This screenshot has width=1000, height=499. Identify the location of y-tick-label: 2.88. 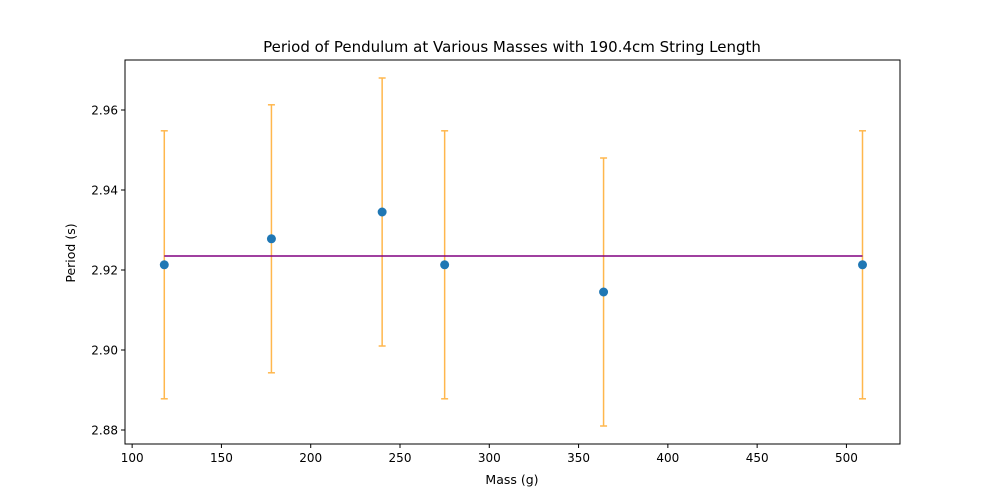
(104, 431).